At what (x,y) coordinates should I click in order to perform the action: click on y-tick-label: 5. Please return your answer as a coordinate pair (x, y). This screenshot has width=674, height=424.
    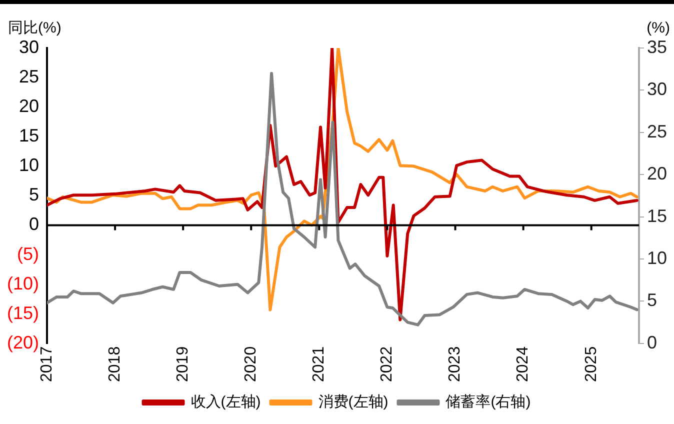
    Looking at the image, I should click on (34, 194).